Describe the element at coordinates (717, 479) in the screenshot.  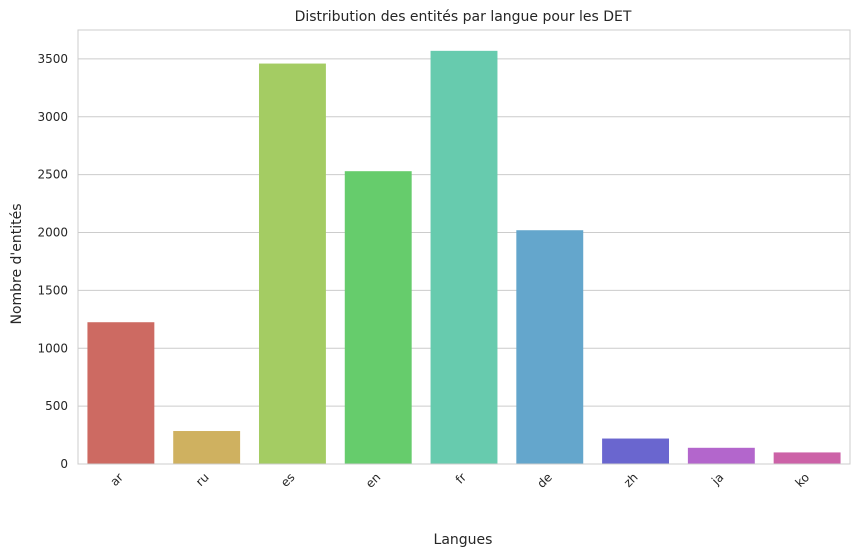
I see `x-tick-label: ja` at that location.